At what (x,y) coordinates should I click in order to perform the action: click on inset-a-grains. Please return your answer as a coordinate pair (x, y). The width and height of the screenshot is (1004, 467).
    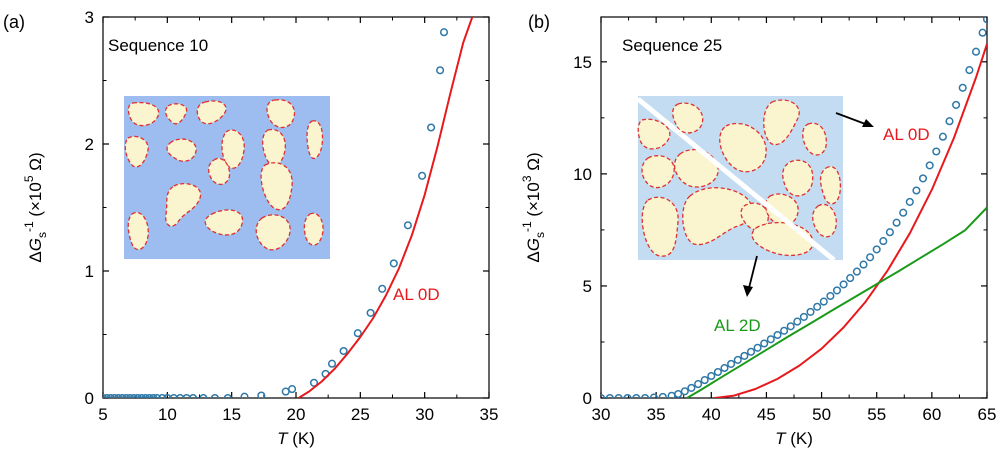
    Looking at the image, I should click on (224, 175).